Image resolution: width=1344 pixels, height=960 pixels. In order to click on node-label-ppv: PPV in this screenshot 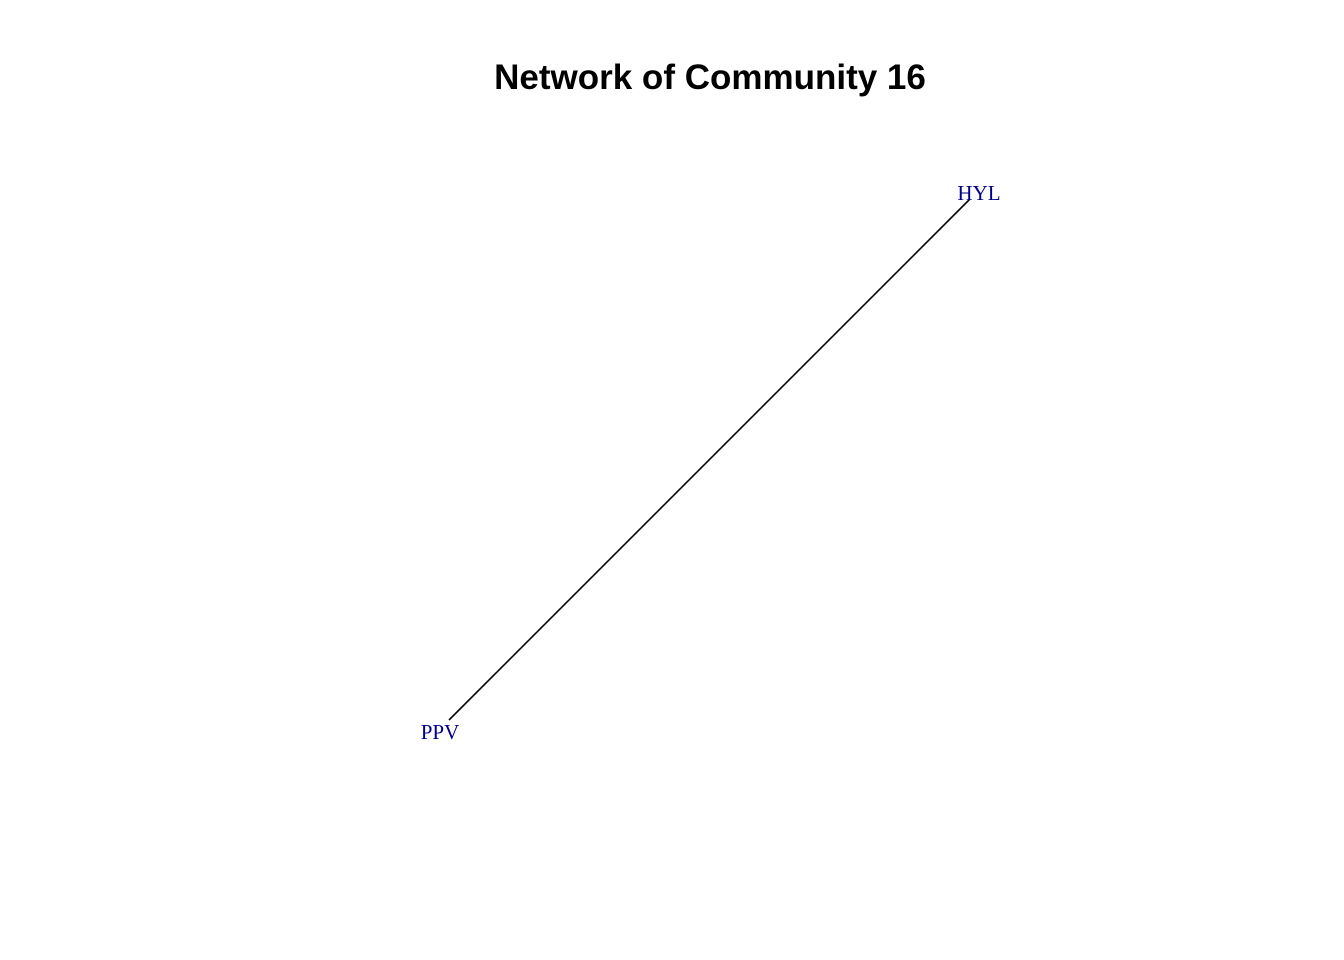, I will do `click(440, 732)`.